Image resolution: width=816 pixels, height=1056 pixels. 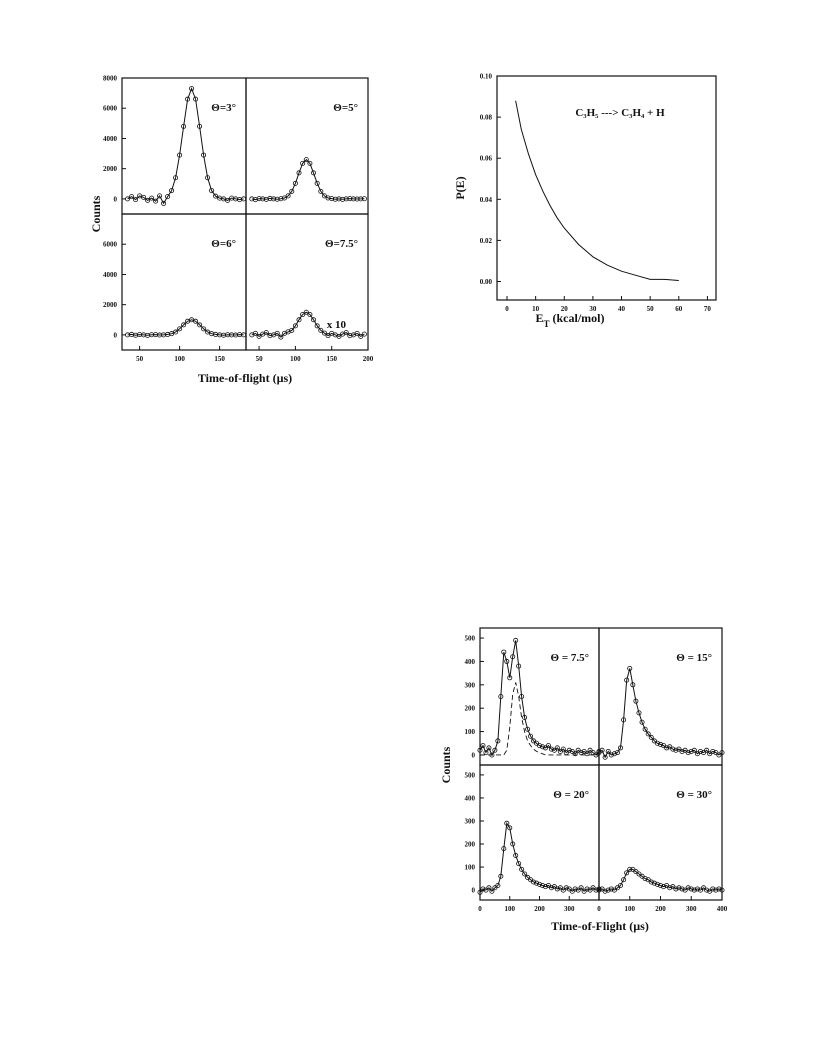 I want to click on y-tick-label: 100, so click(x=470, y=868).